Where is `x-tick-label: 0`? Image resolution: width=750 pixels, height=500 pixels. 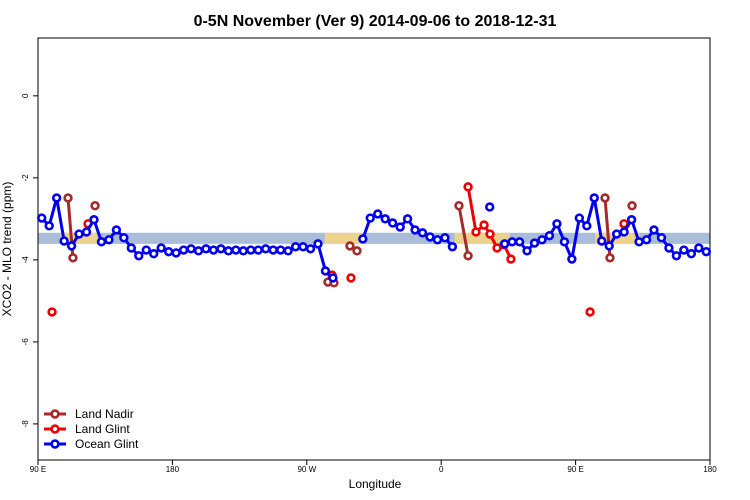 x-tick-label: 0 is located at coordinates (441, 469).